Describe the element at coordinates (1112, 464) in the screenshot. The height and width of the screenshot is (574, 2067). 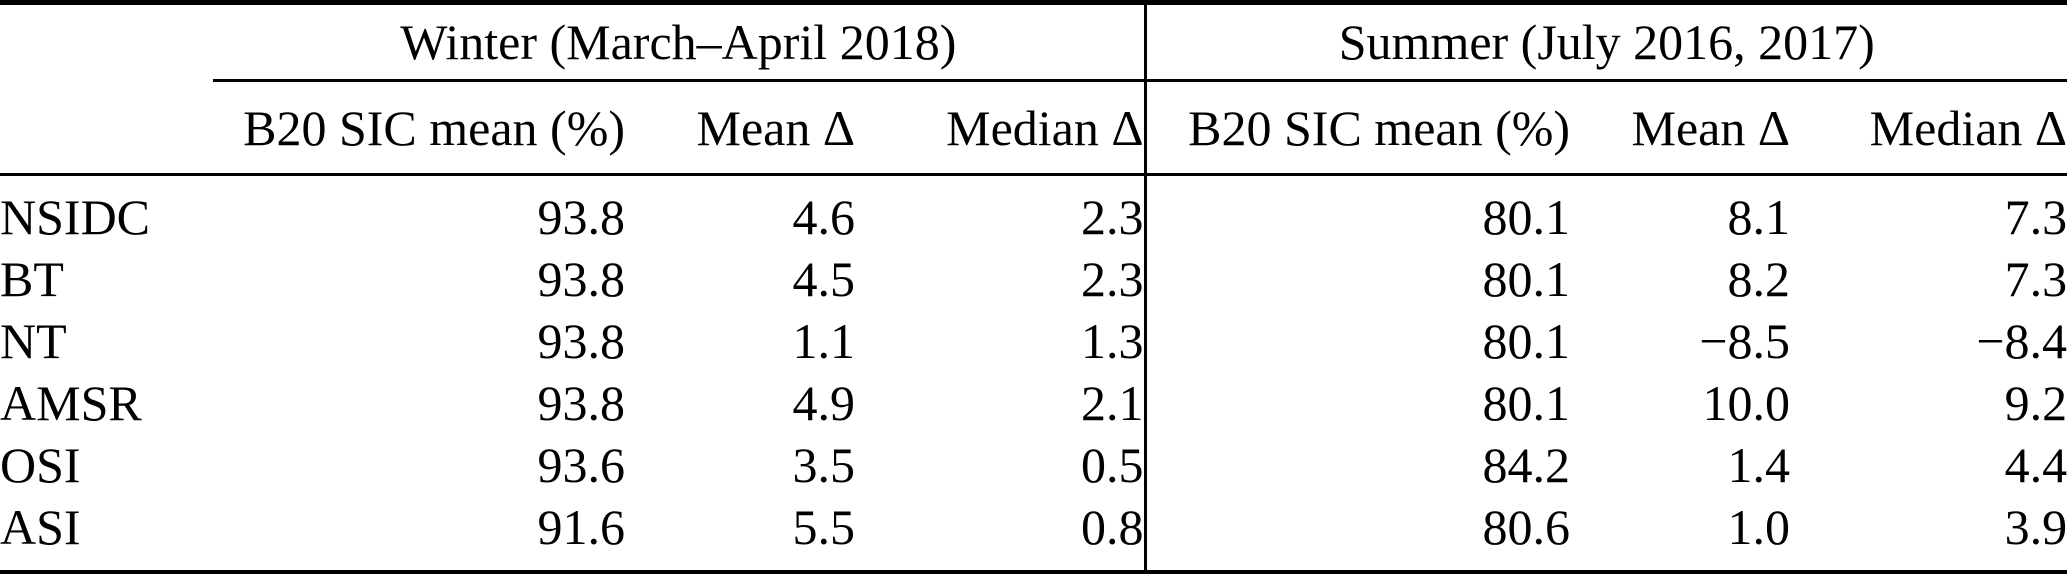
I see `data-cell: 0.5` at that location.